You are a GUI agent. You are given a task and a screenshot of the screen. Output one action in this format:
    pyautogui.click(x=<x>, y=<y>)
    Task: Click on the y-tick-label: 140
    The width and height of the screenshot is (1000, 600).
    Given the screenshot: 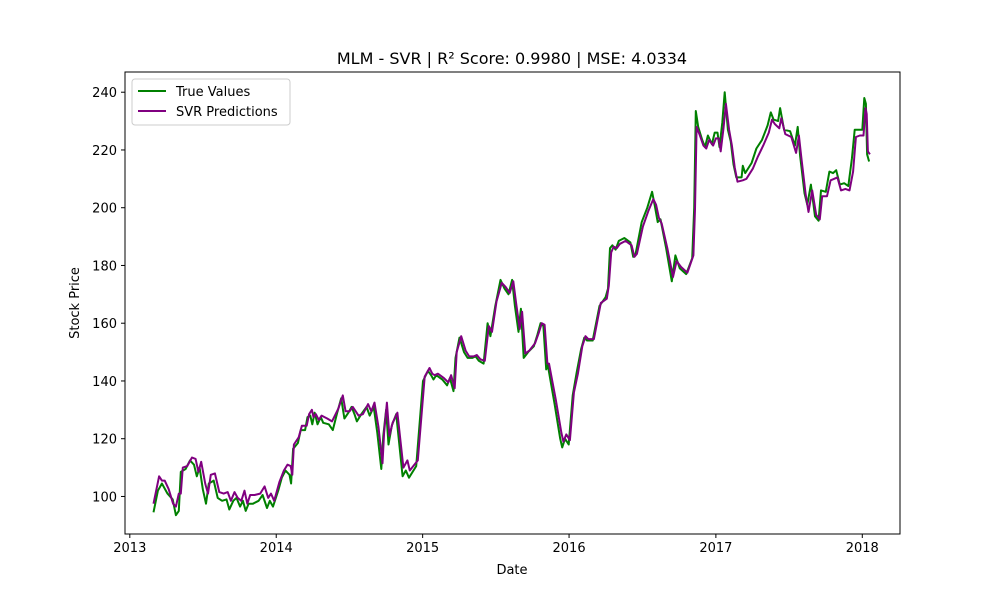 What is the action you would take?
    pyautogui.click(x=104, y=382)
    